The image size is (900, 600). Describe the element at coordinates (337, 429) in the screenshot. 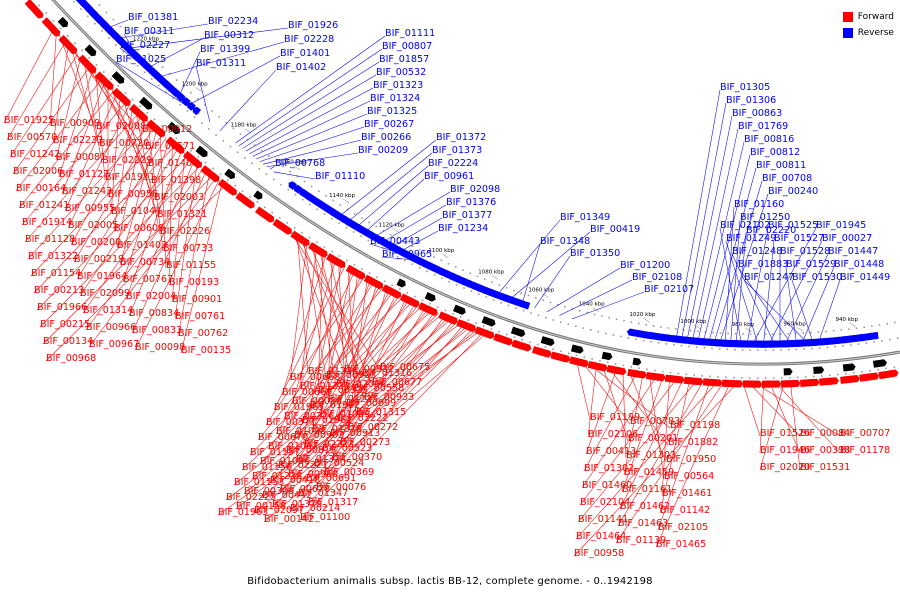

I see `forward-gene-label: BIF_01378` at that location.